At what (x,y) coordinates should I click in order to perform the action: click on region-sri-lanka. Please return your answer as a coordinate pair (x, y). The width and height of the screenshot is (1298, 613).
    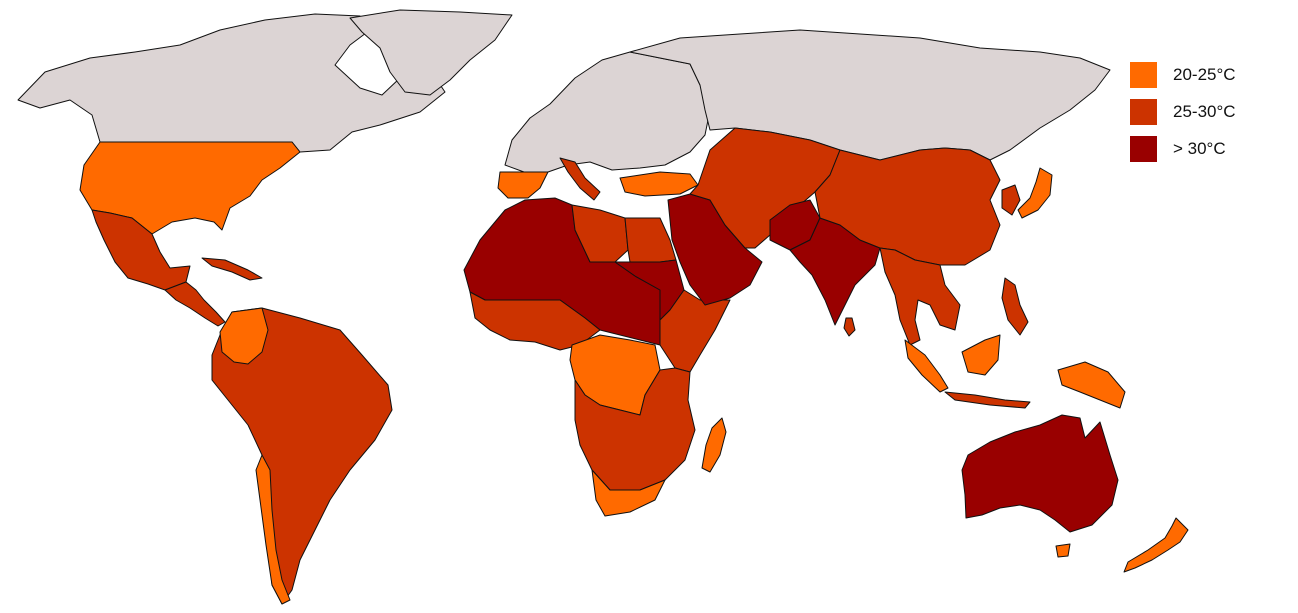
    Looking at the image, I should click on (849, 327).